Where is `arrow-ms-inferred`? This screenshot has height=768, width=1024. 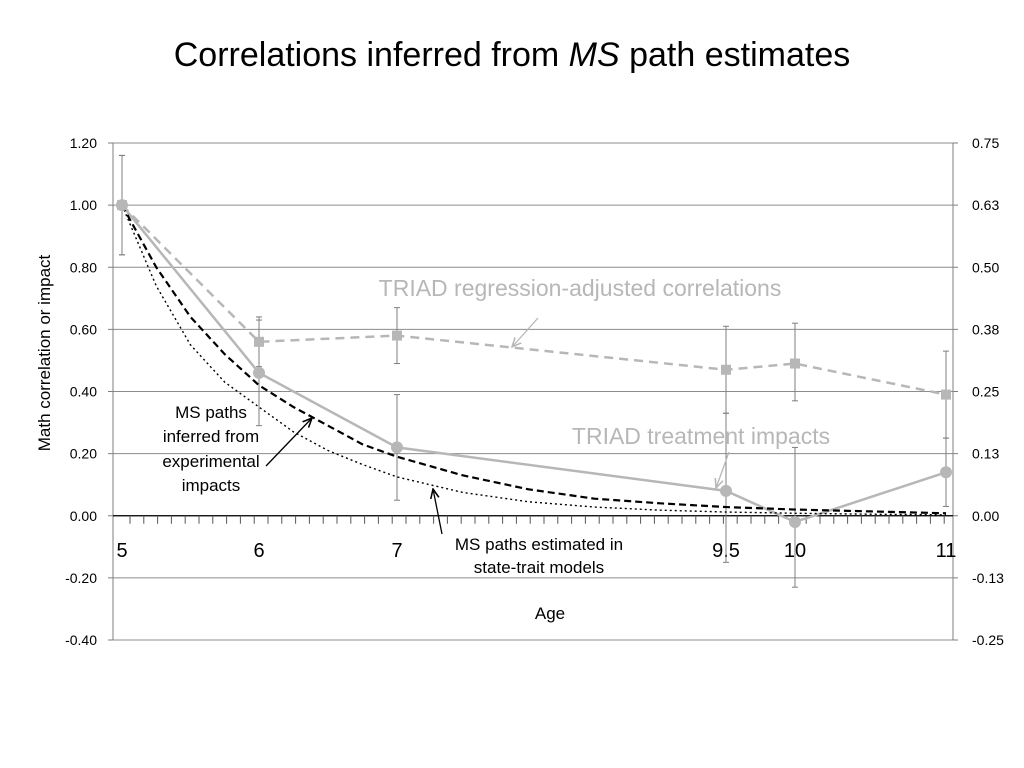
arrow-ms-inferred is located at coordinates (288, 442).